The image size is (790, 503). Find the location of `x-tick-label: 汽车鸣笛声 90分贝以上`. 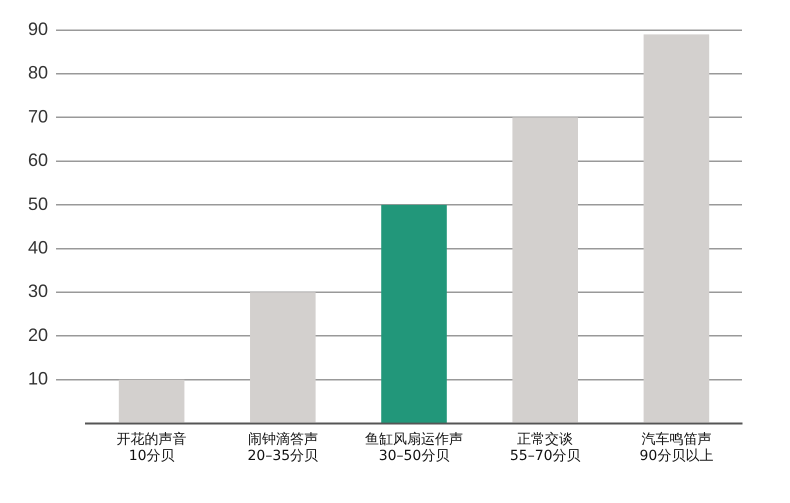

x-tick-label: 汽车鸣笛声 90分贝以上 is located at coordinates (676, 447).